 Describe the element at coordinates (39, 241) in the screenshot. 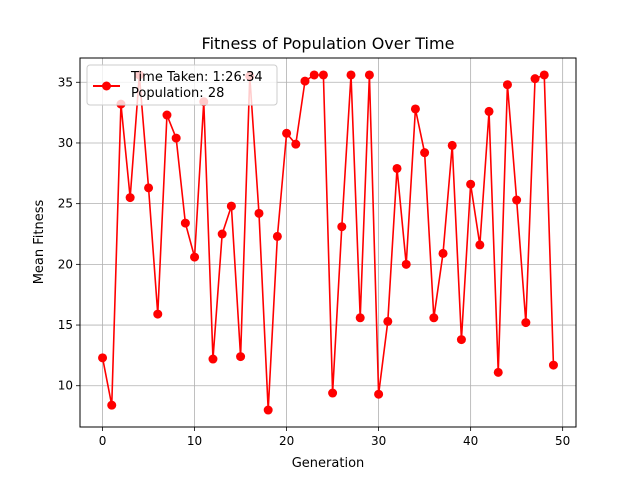

I see `y-axis-label: Mean Fitness` at that location.